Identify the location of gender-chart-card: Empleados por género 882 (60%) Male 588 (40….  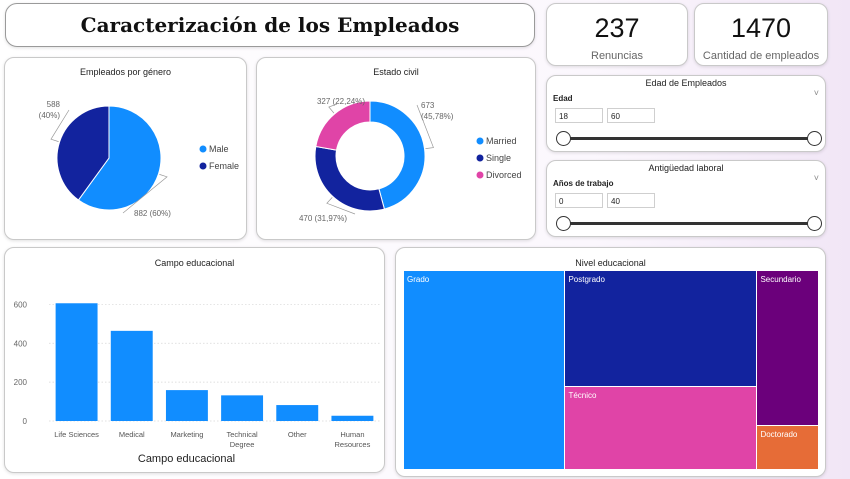
(125, 148).